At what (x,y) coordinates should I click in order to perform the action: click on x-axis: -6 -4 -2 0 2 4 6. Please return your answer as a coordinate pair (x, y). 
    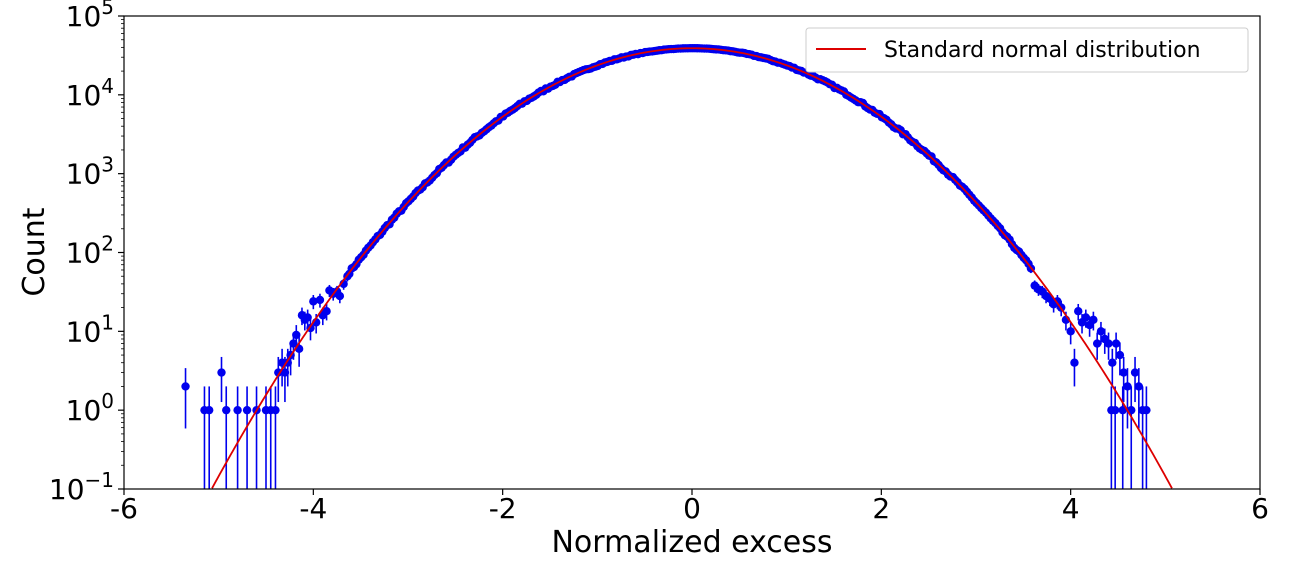
    Looking at the image, I should click on (689, 507).